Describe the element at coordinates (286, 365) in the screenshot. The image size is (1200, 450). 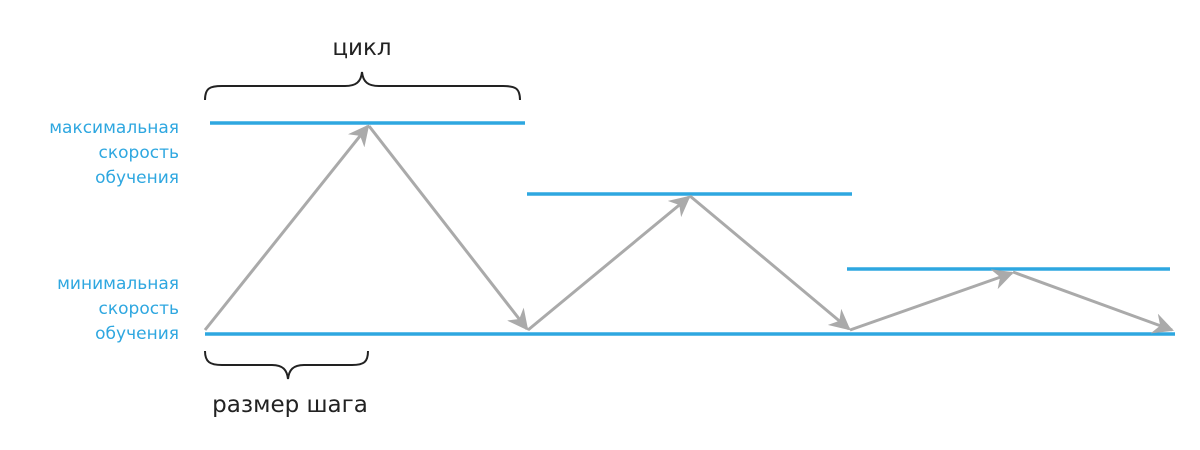
I see `step-size-brace` at that location.